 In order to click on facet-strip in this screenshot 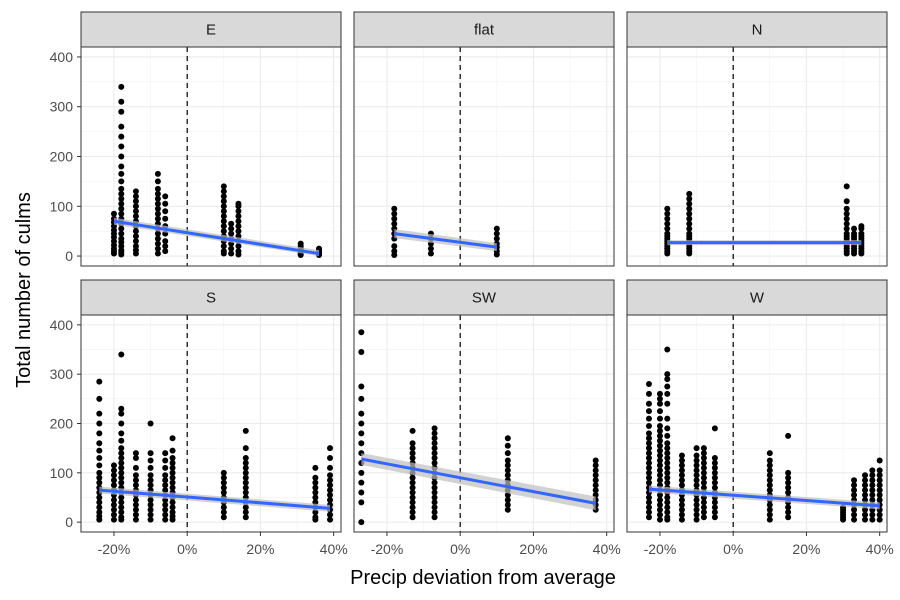, I will do `click(484, 297)`.